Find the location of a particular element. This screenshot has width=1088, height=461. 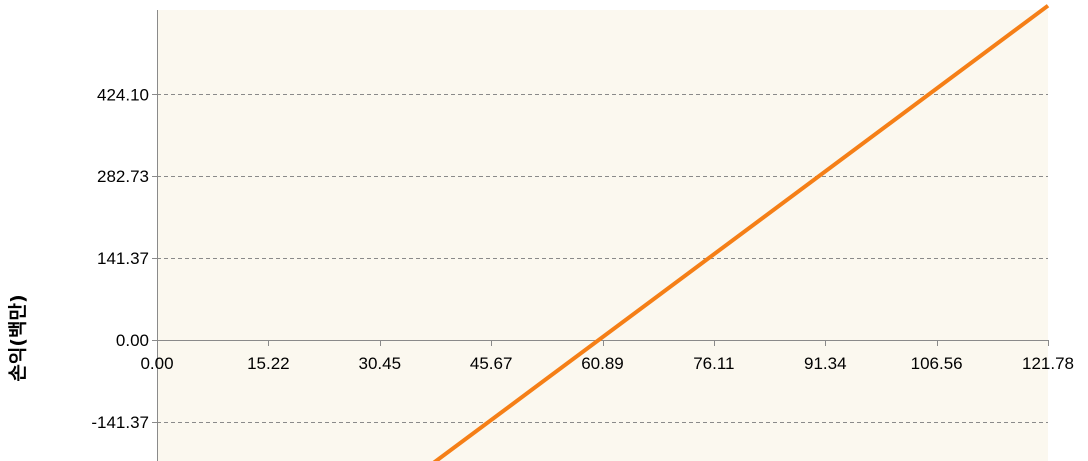

x-tick-label: 45.67 is located at coordinates (491, 363).